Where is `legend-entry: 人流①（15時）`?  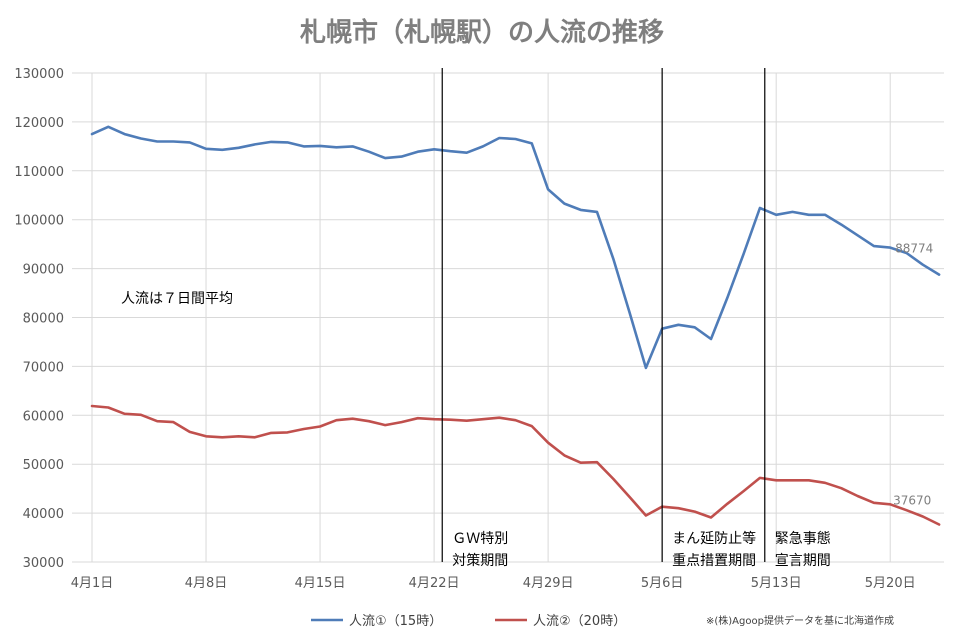 legend-entry: 人流①（15時） is located at coordinates (395, 621).